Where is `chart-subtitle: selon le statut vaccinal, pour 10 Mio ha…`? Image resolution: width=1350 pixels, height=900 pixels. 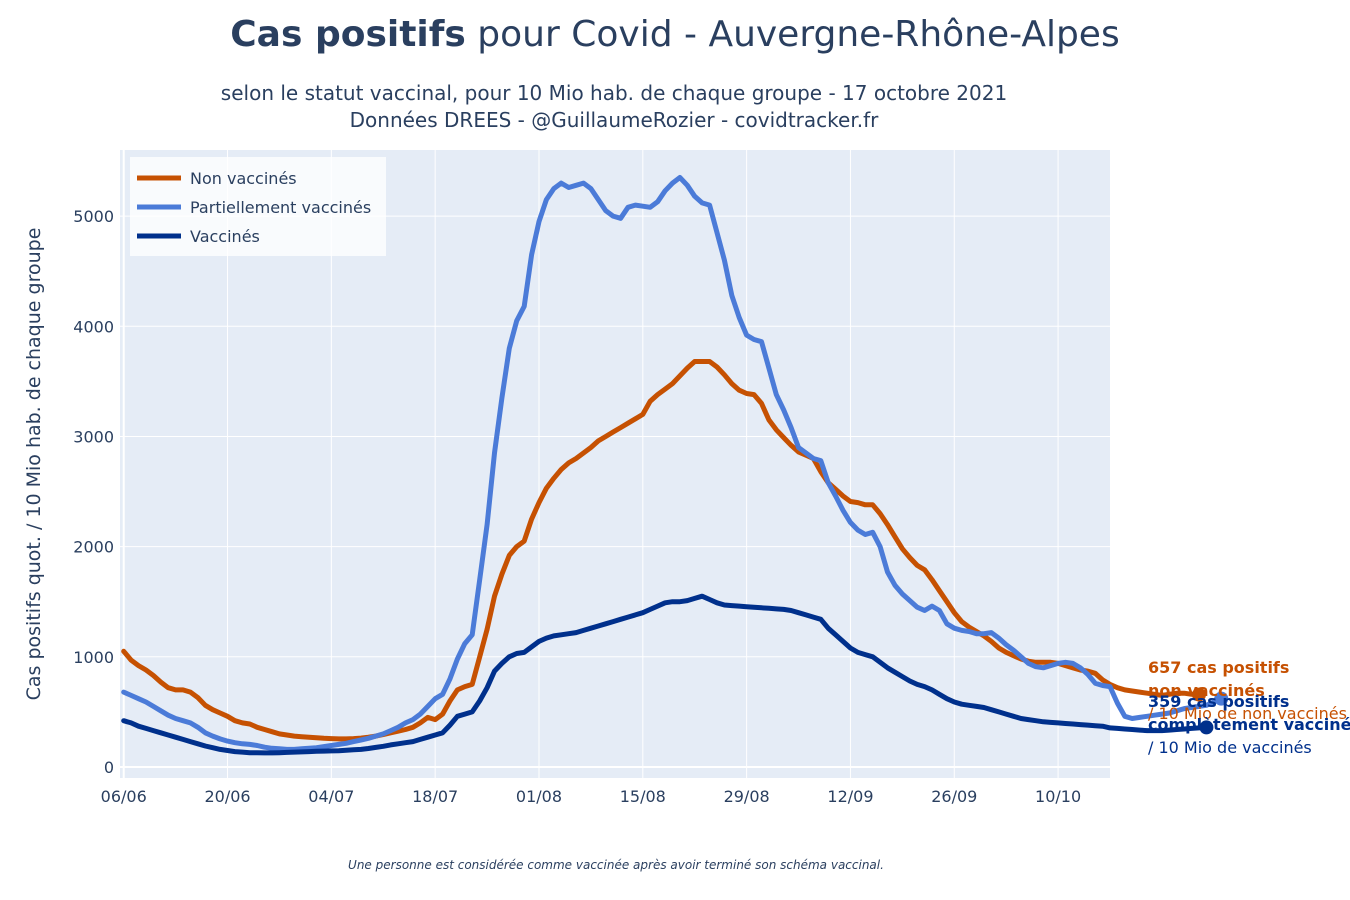 chart-subtitle: selon le statut vaccinal, pour 10 Mio ha… is located at coordinates (614, 107).